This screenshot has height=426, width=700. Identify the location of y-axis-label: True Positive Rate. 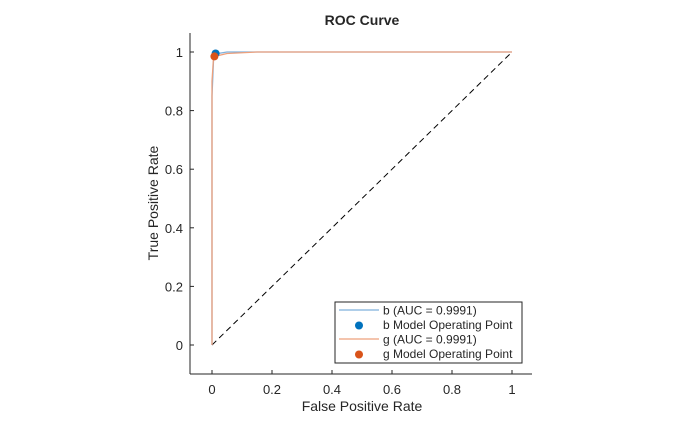
(153, 202).